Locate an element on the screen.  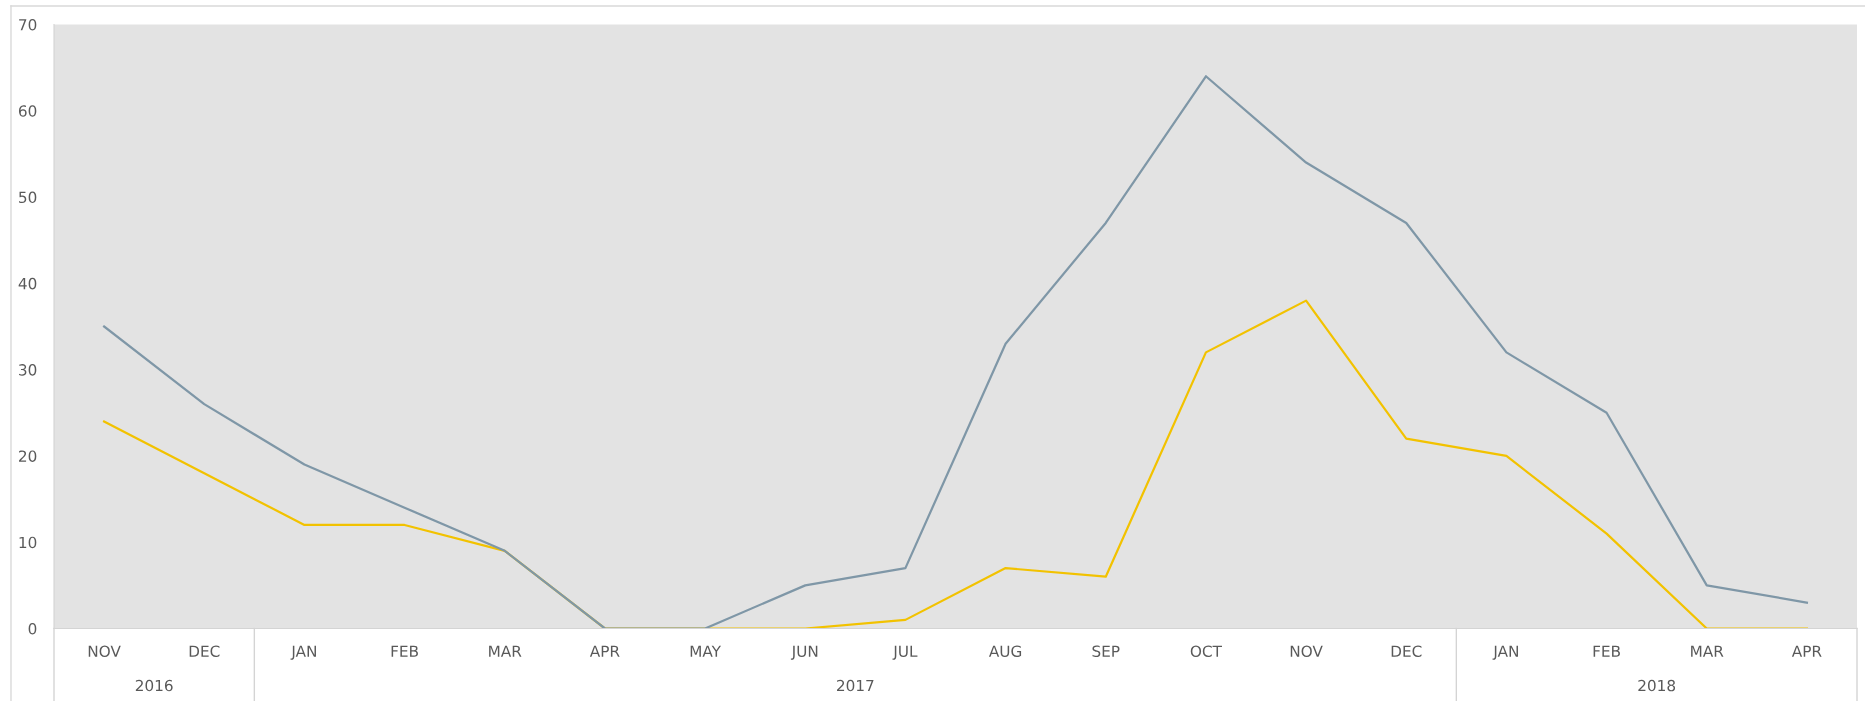
y-tick-label: 30 is located at coordinates (28, 370).